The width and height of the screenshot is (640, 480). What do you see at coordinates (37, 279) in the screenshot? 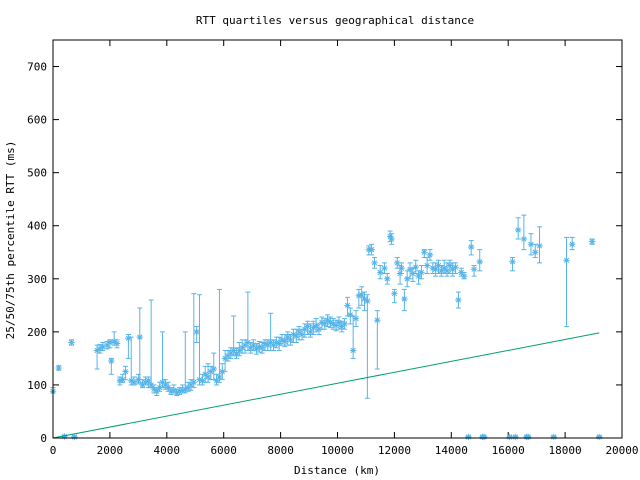
I see `y-tick-label: 300` at bounding box center [37, 279].